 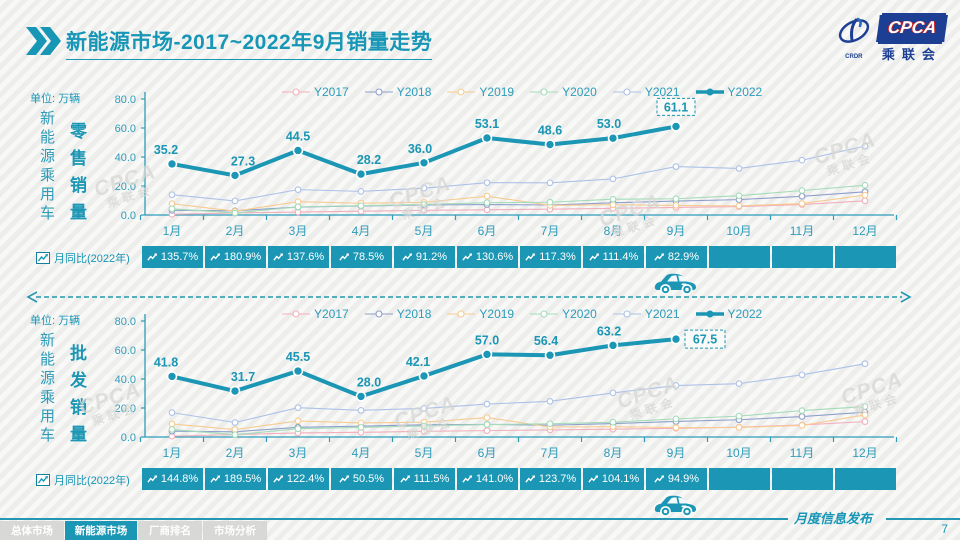 I want to click on data-label: 35.2, so click(x=166, y=150).